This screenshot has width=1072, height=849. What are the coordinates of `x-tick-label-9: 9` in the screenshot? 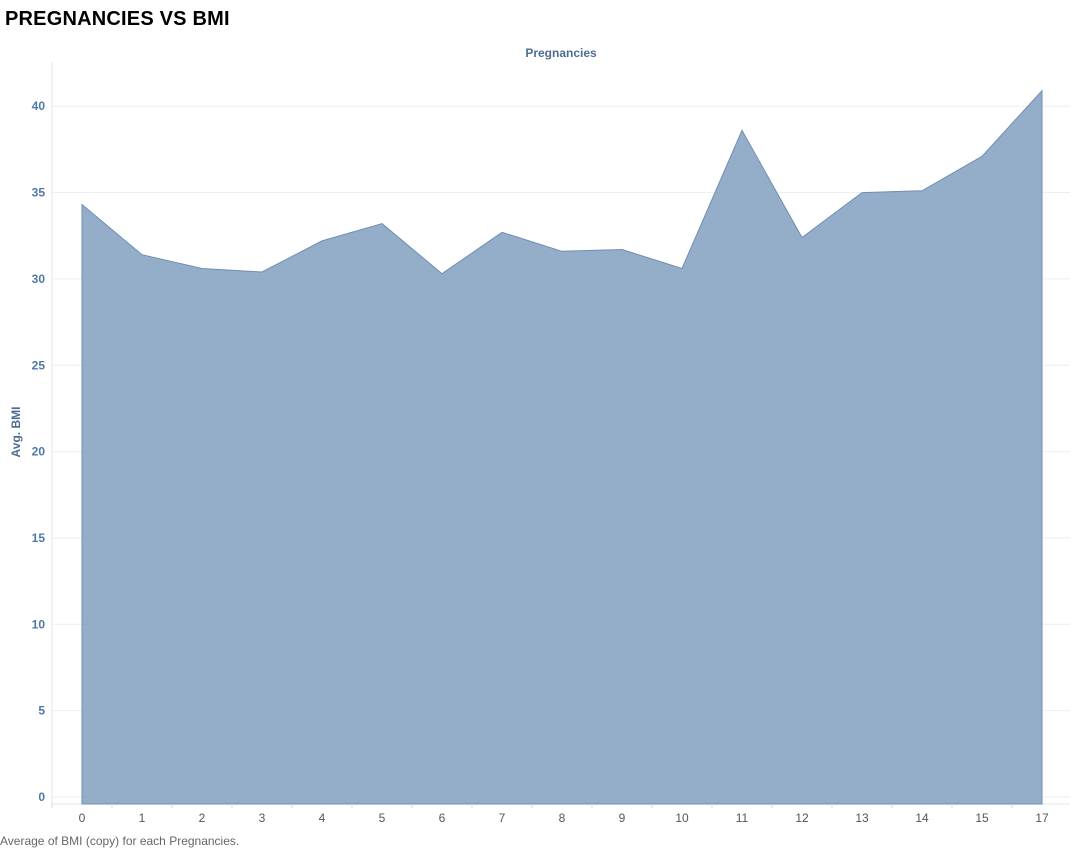 It's located at (622, 818).